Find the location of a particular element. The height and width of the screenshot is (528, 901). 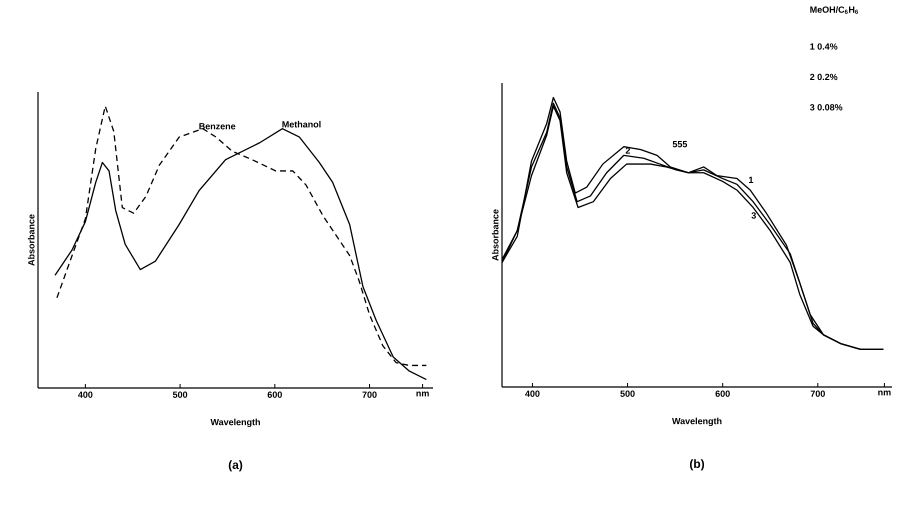

text: (a) is located at coordinates (235, 466).